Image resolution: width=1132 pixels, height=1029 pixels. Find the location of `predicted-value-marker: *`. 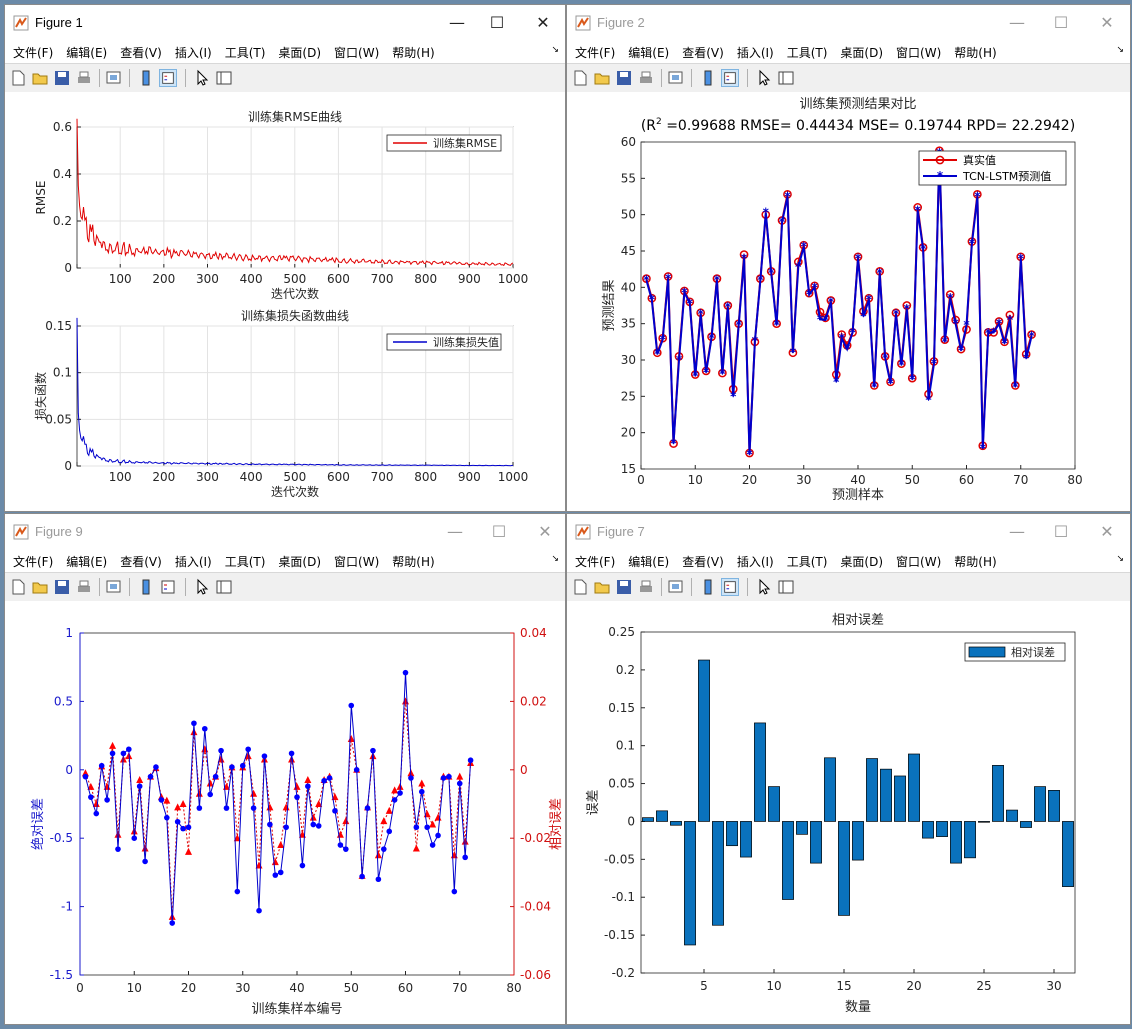

predicted-value-marker: * is located at coordinates (652, 300).